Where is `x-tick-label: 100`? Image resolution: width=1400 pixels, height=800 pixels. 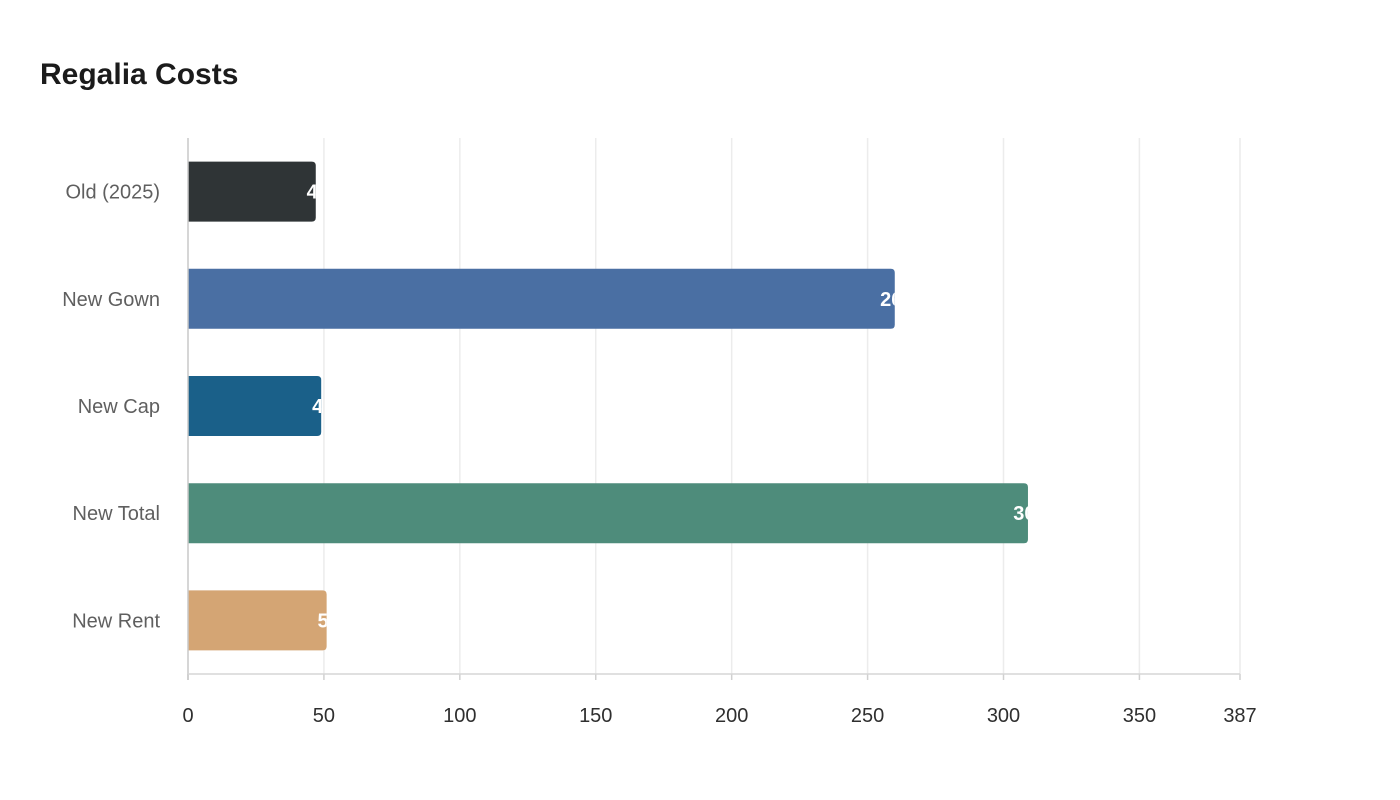
x-tick-label: 100 is located at coordinates (459, 716).